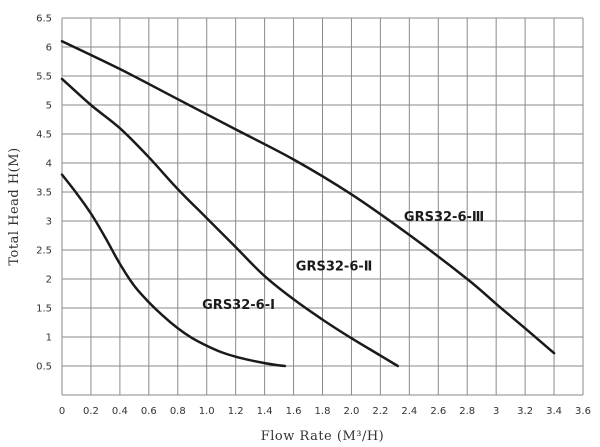 This screenshot has width=600, height=447. What do you see at coordinates (44, 251) in the screenshot?
I see `y-tick-label: 2.5` at bounding box center [44, 251].